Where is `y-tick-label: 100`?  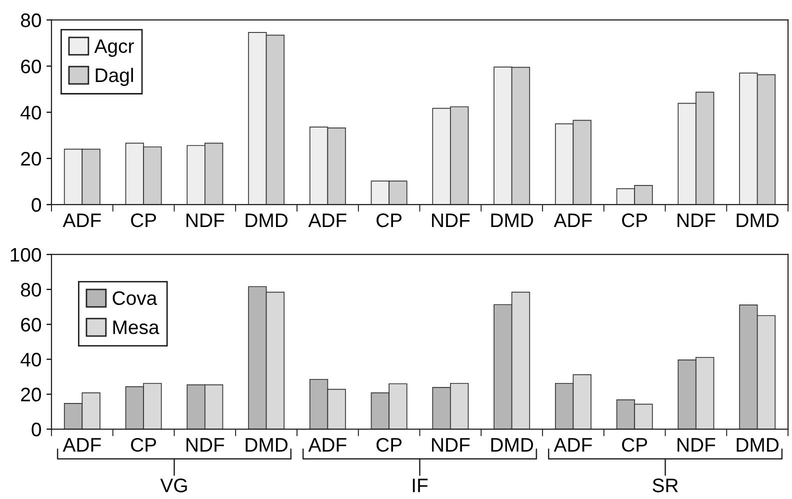
y-tick-label: 100 is located at coordinates (25, 255).